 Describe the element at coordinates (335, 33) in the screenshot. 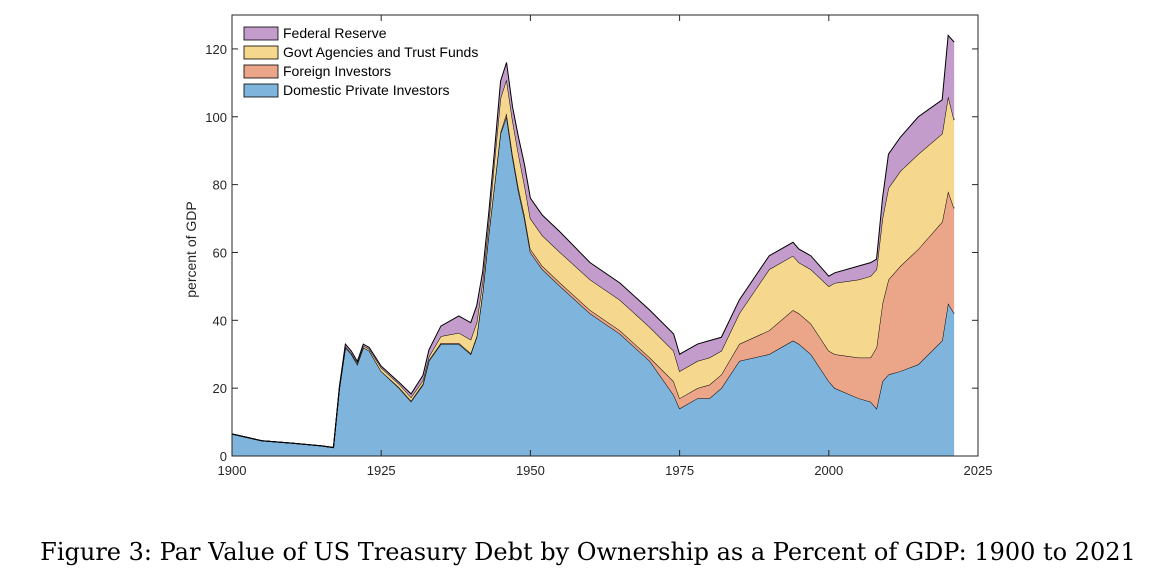

I see `legend-label-federal-reserve: Federal Reserve` at that location.